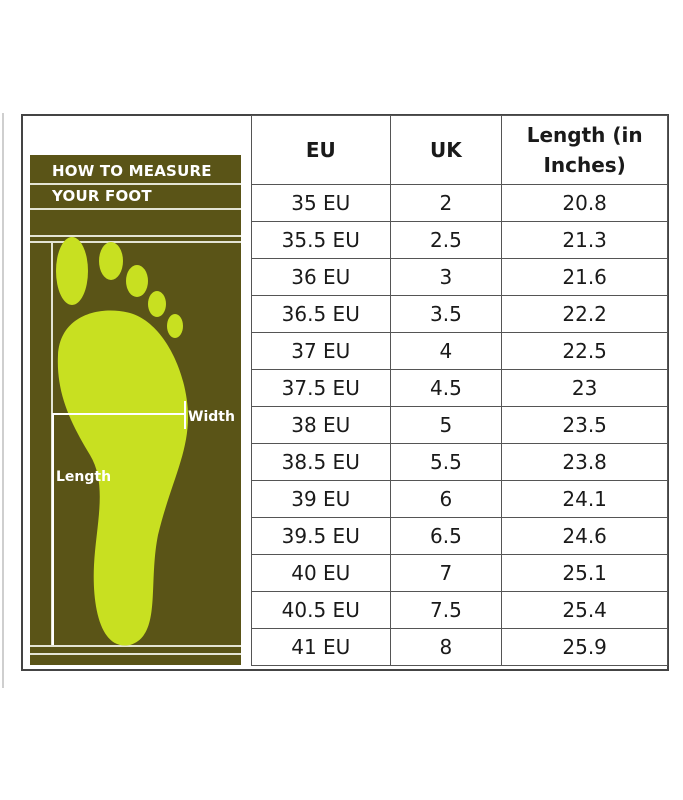 Image resolution: width=683 pixels, height=800 pixels. What do you see at coordinates (446, 573) in the screenshot?
I see `cell-uk: 7` at bounding box center [446, 573].